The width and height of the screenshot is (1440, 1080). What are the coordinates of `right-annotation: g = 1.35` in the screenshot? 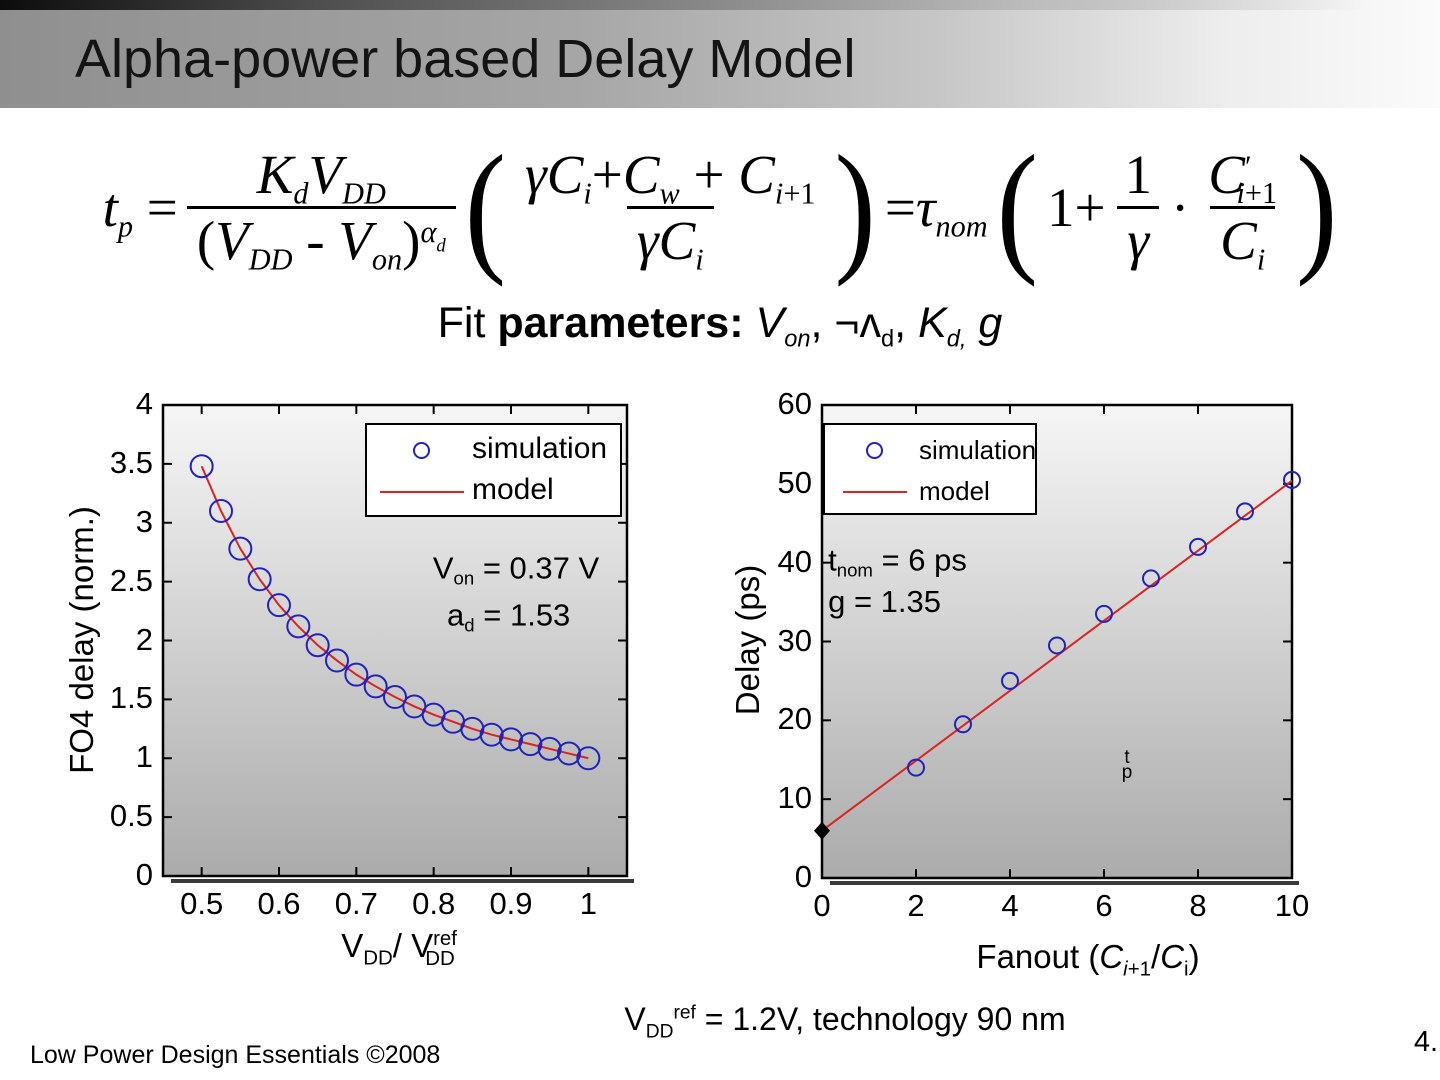 It's located at (885, 602).